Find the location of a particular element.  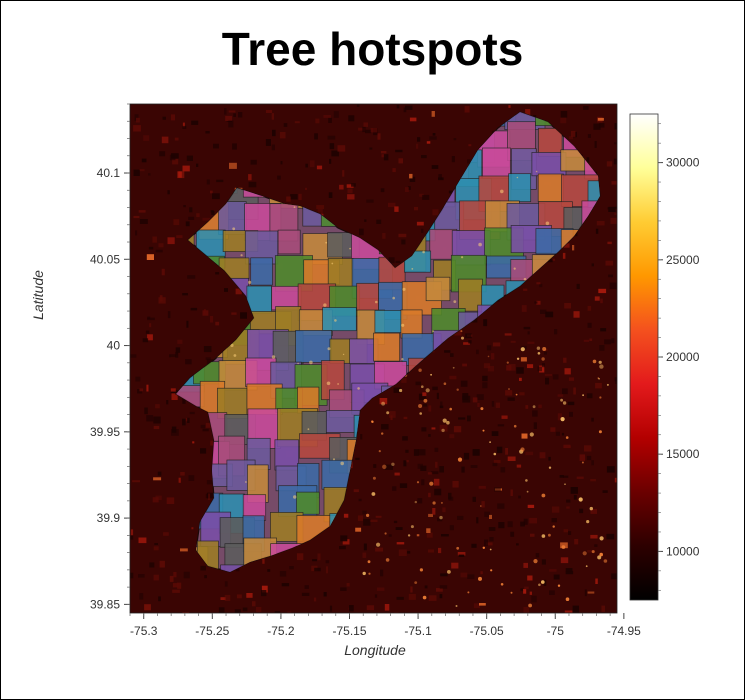

neighborhood-polygon is located at coordinates (308, 503).